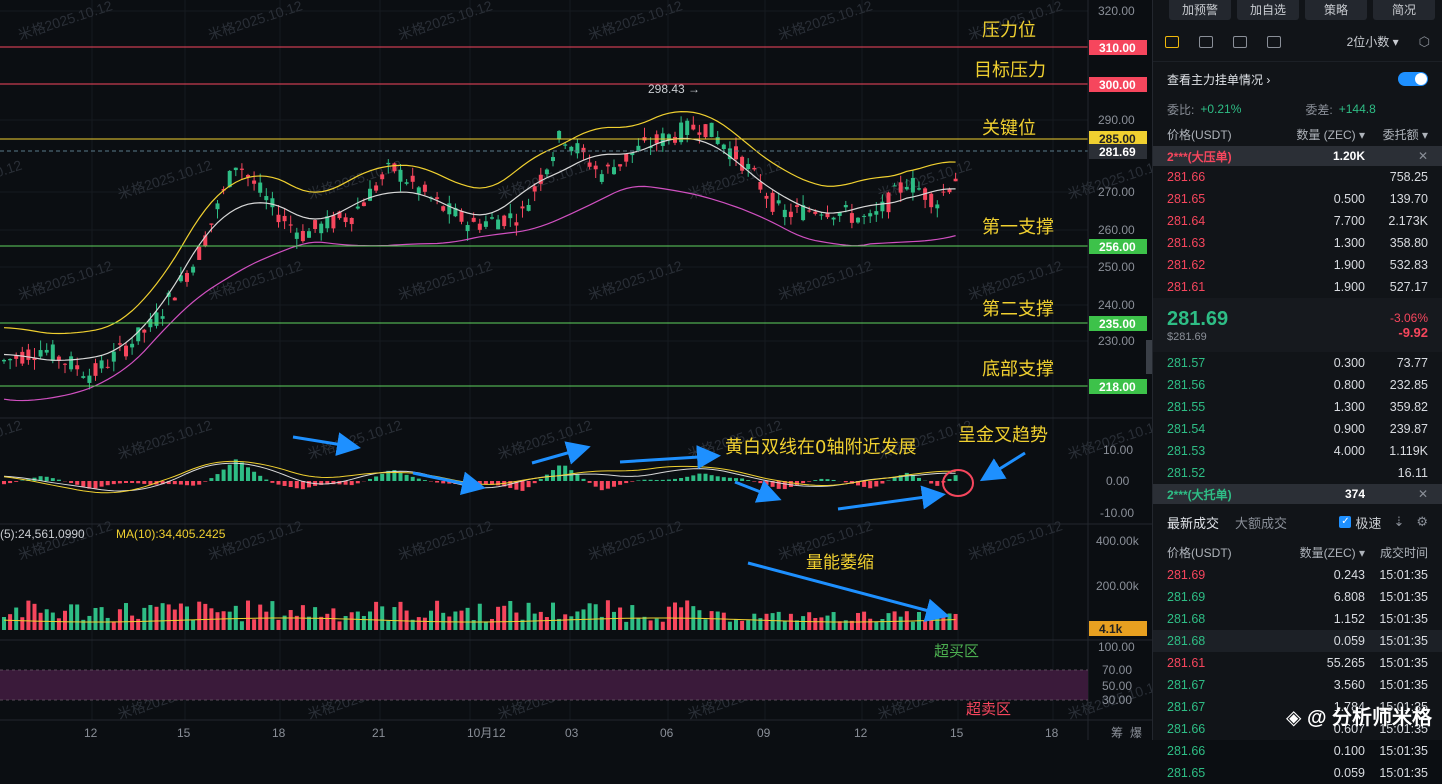 This screenshot has width=1442, height=784. I want to click on main-orders-toggle, so click(1413, 79).